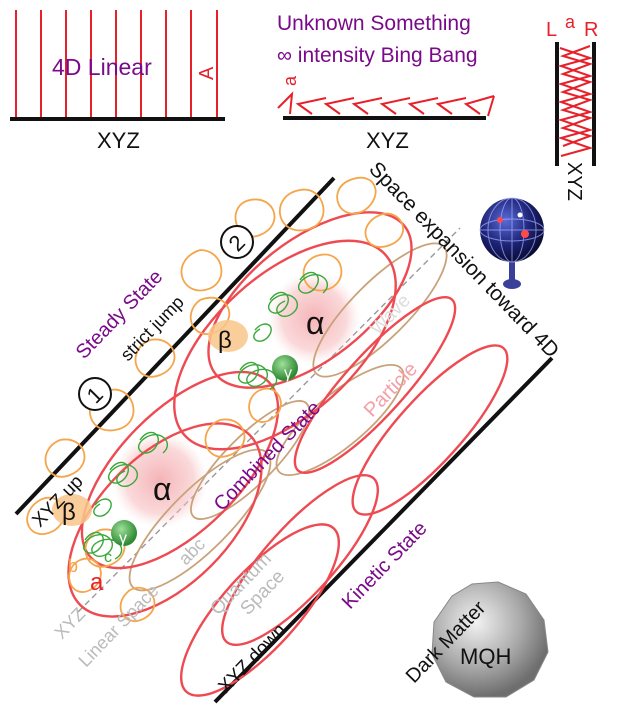 This screenshot has width=618, height=713. I want to click on pink-glow-lower, so click(160, 480).